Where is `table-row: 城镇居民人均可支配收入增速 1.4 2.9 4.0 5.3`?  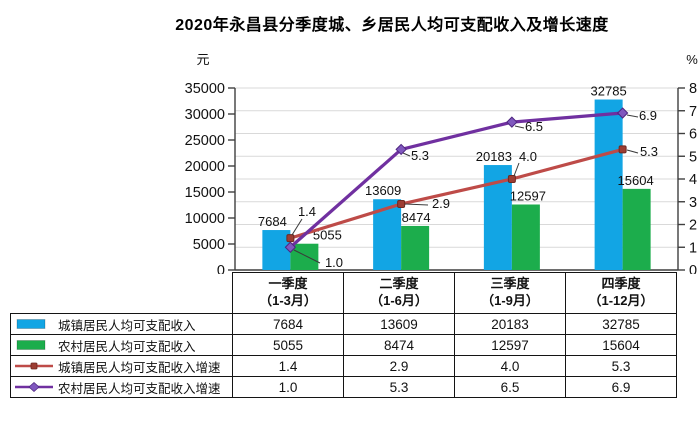
table-row: 城镇居民人均可支配收入增速 1.4 2.9 4.0 5.3 is located at coordinates (343, 366).